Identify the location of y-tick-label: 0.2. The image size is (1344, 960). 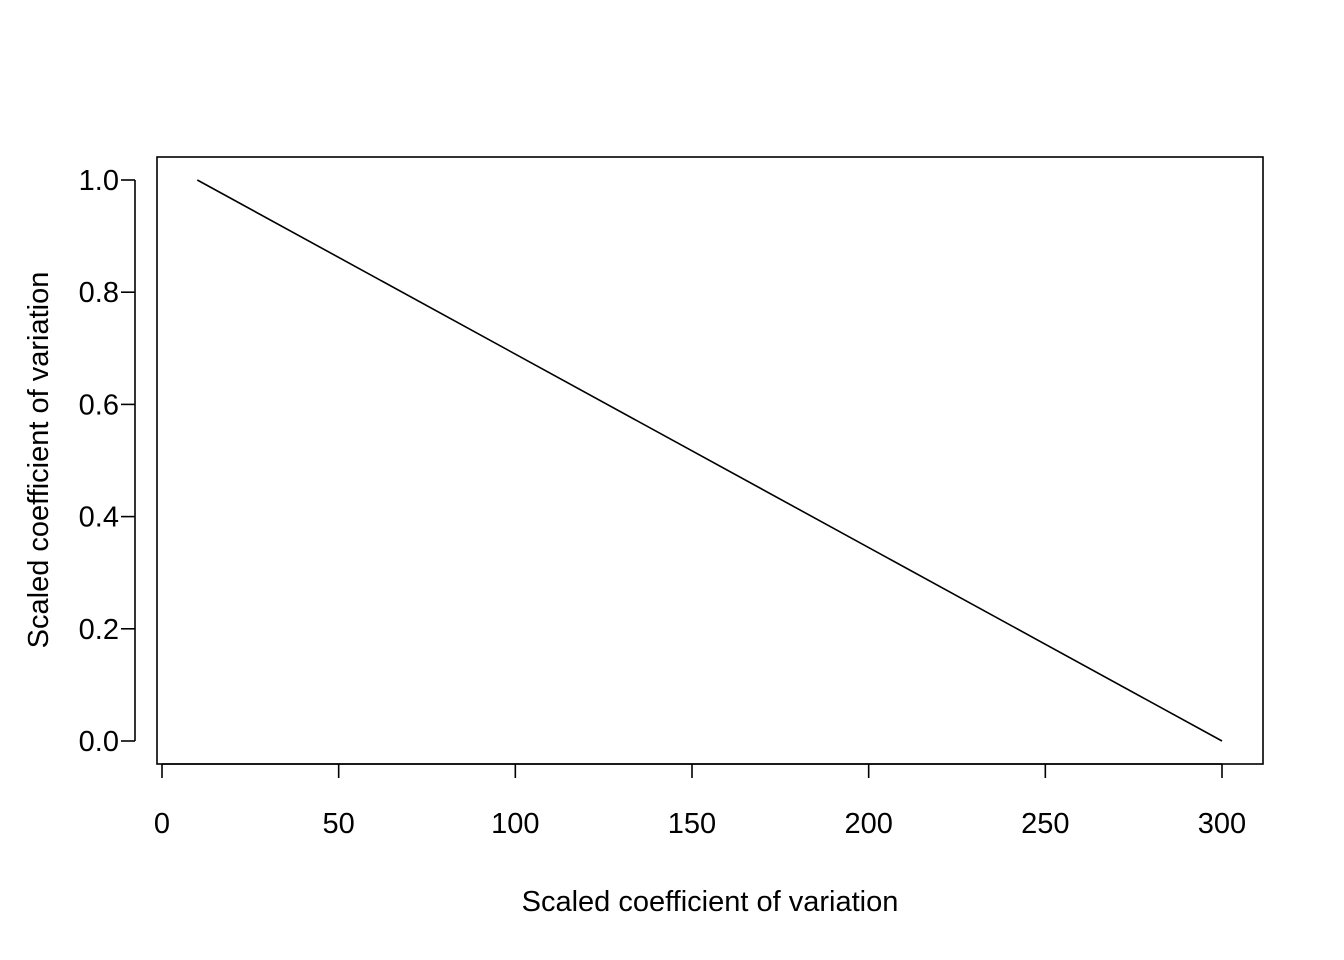
(99, 630).